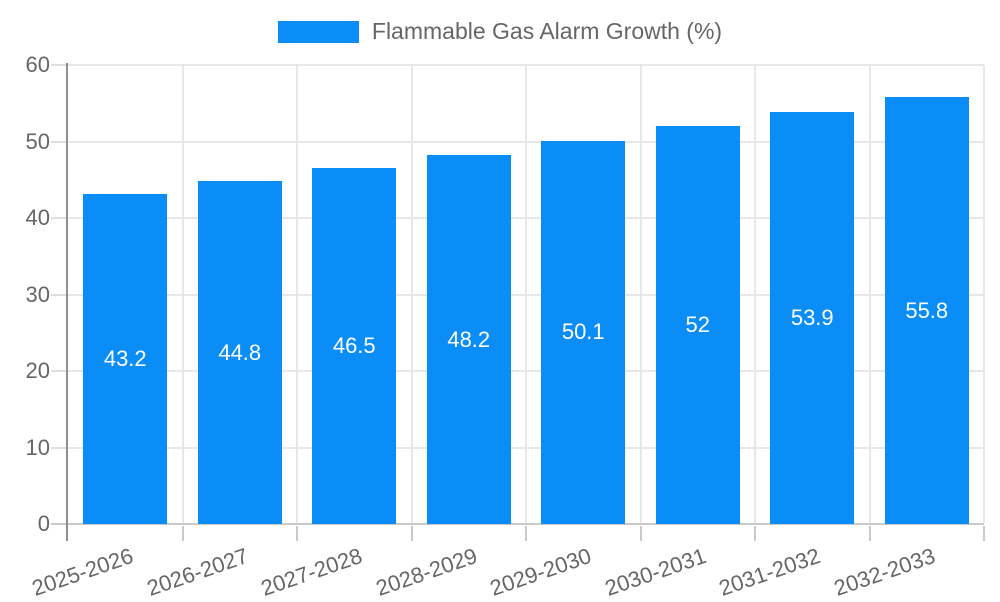  What do you see at coordinates (517, 524) in the screenshot?
I see `x-axis-line` at bounding box center [517, 524].